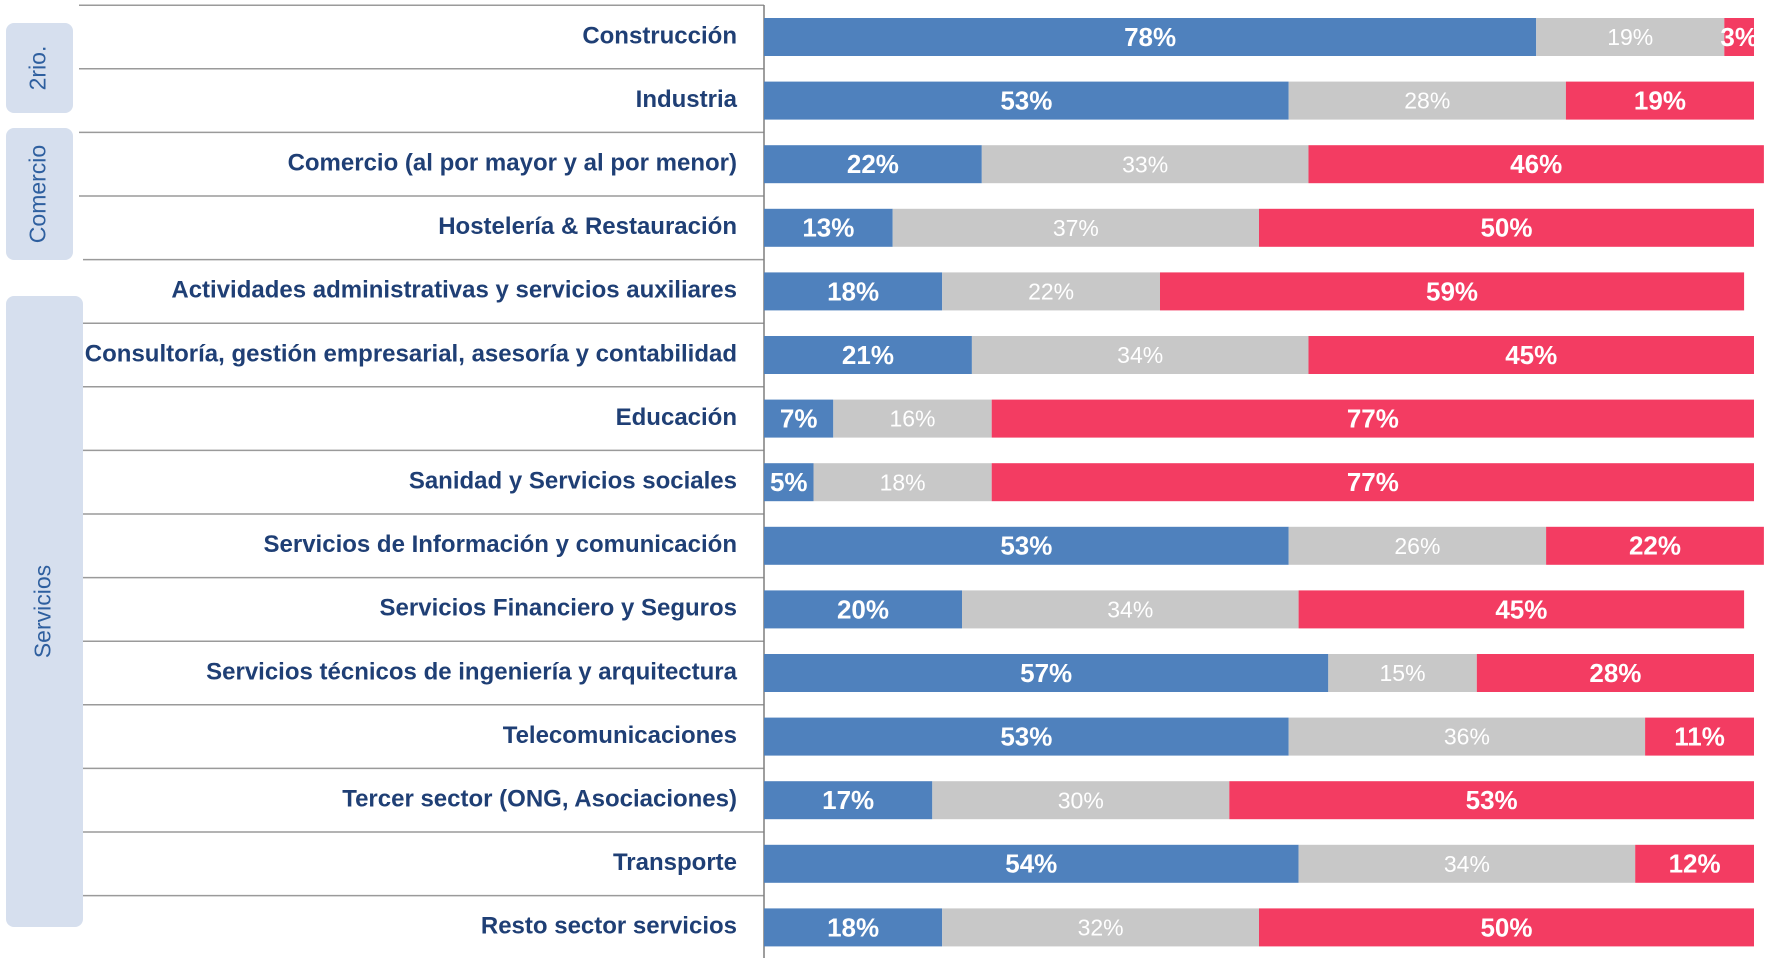  What do you see at coordinates (558, 608) in the screenshot?
I see `category-label: Servicios Financiero y Seguros` at bounding box center [558, 608].